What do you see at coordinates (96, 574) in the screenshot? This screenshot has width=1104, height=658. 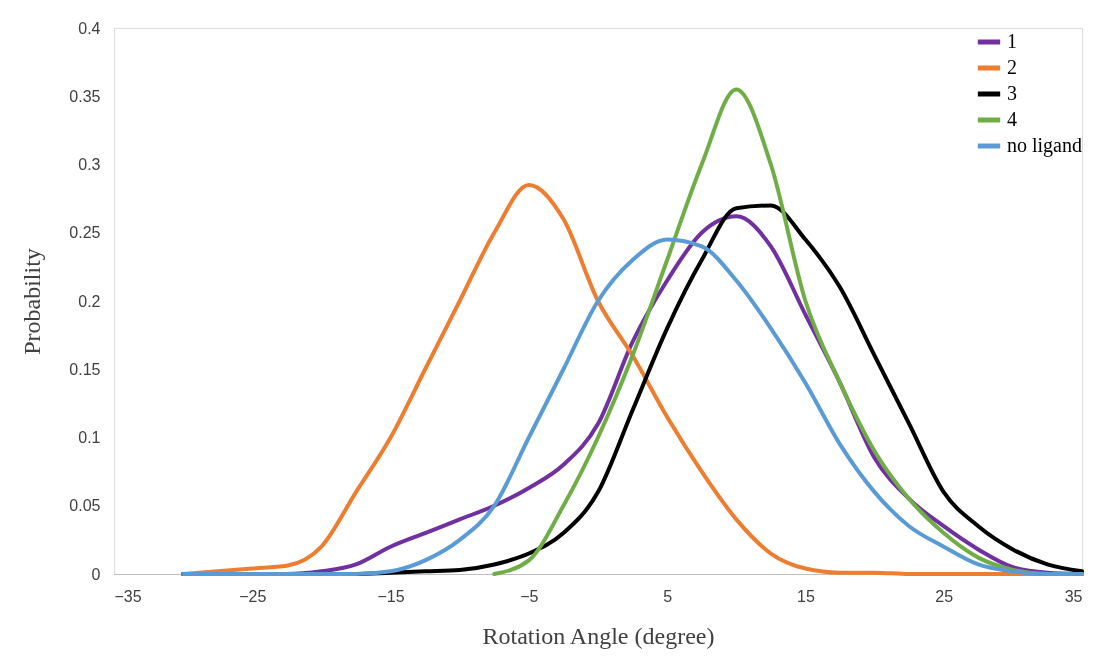 I see `y-tick-label: 0` at bounding box center [96, 574].